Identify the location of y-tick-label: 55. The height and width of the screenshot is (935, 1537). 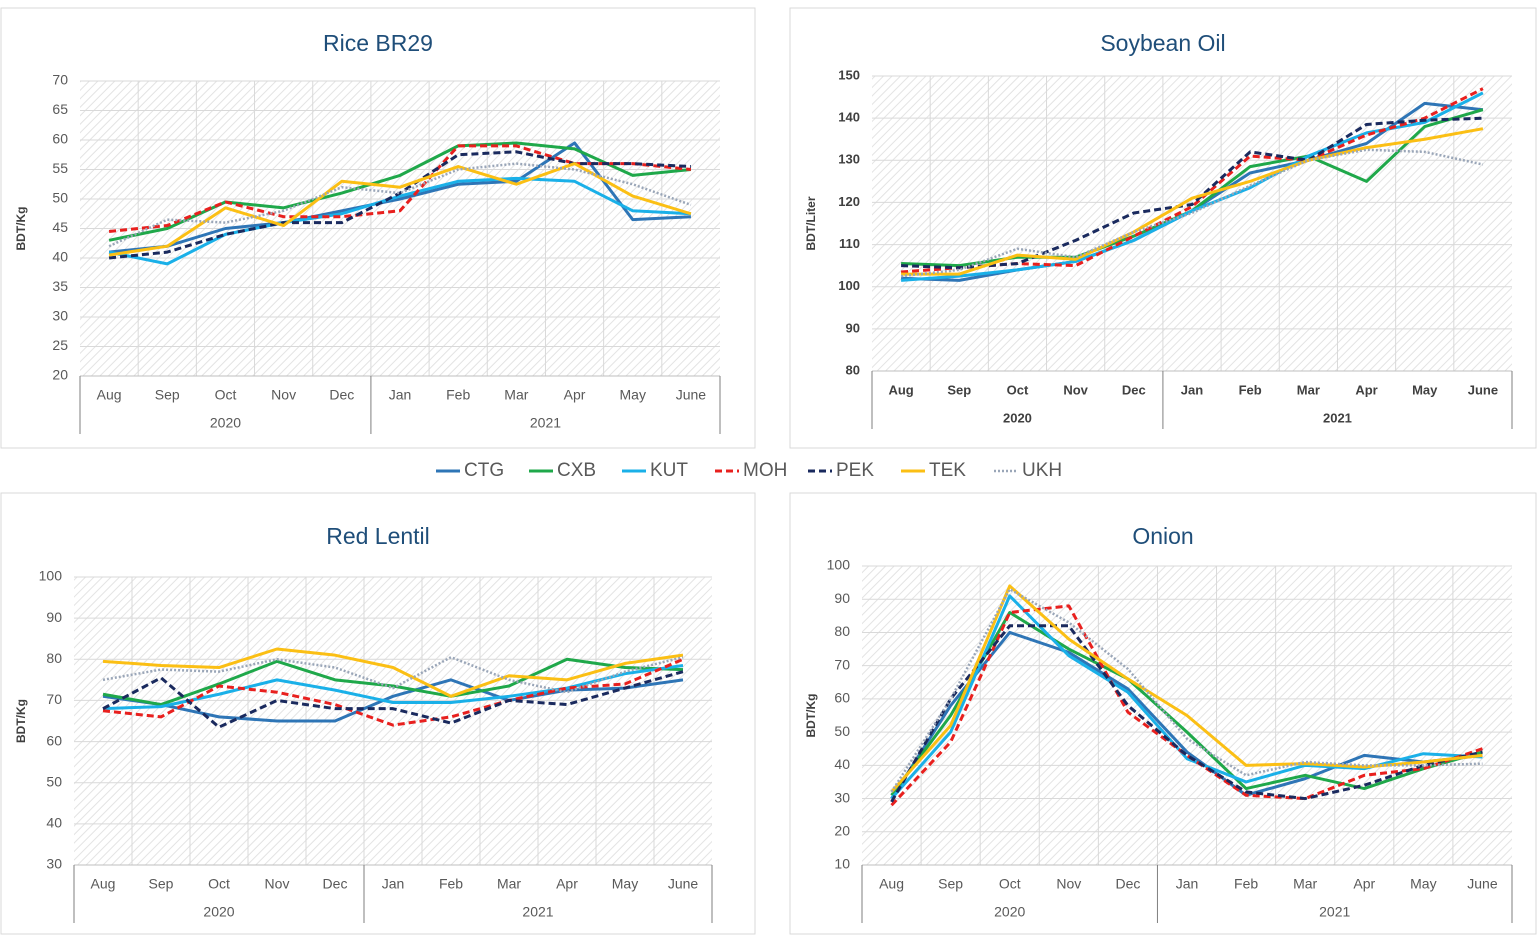
(60, 168).